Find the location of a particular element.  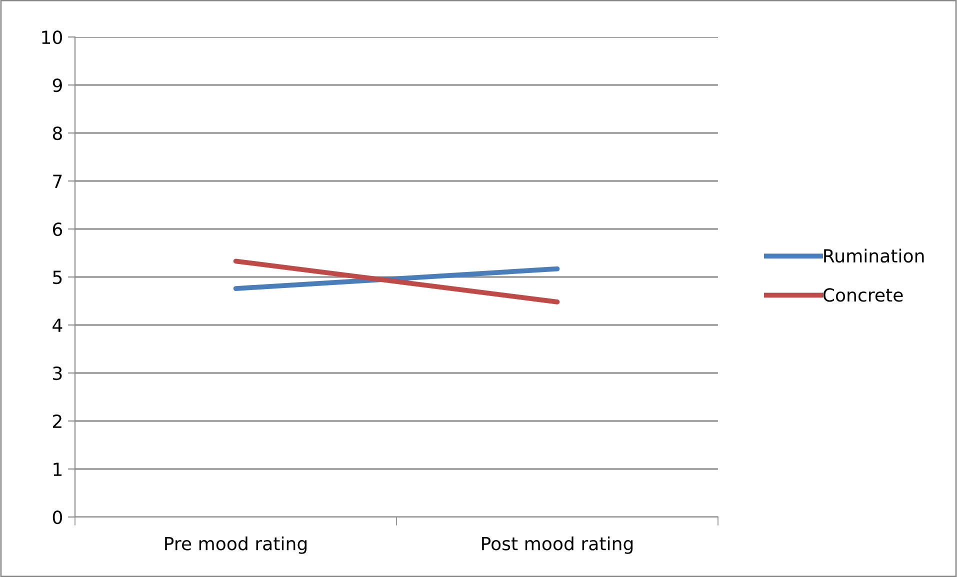

y-tick-label: 5 is located at coordinates (57, 277).